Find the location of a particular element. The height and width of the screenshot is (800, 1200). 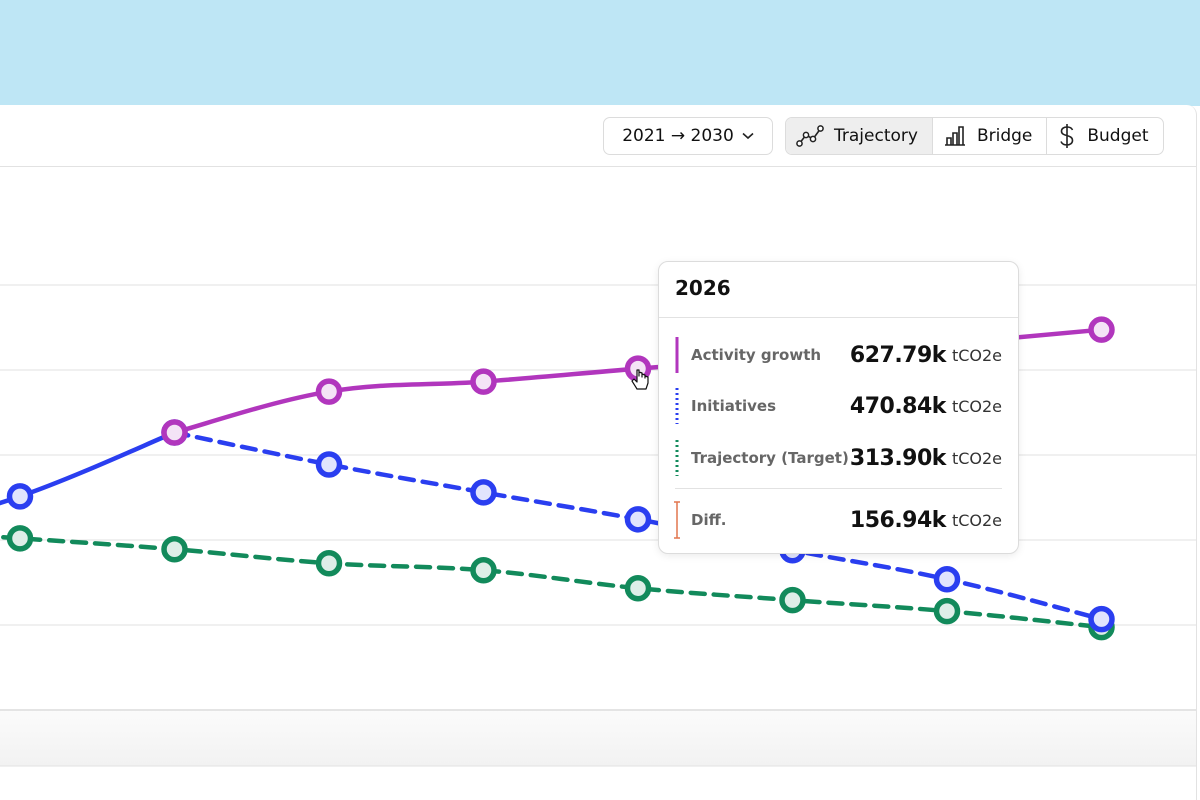

view-switch: Trajectory Bridge Budget is located at coordinates (974, 136).